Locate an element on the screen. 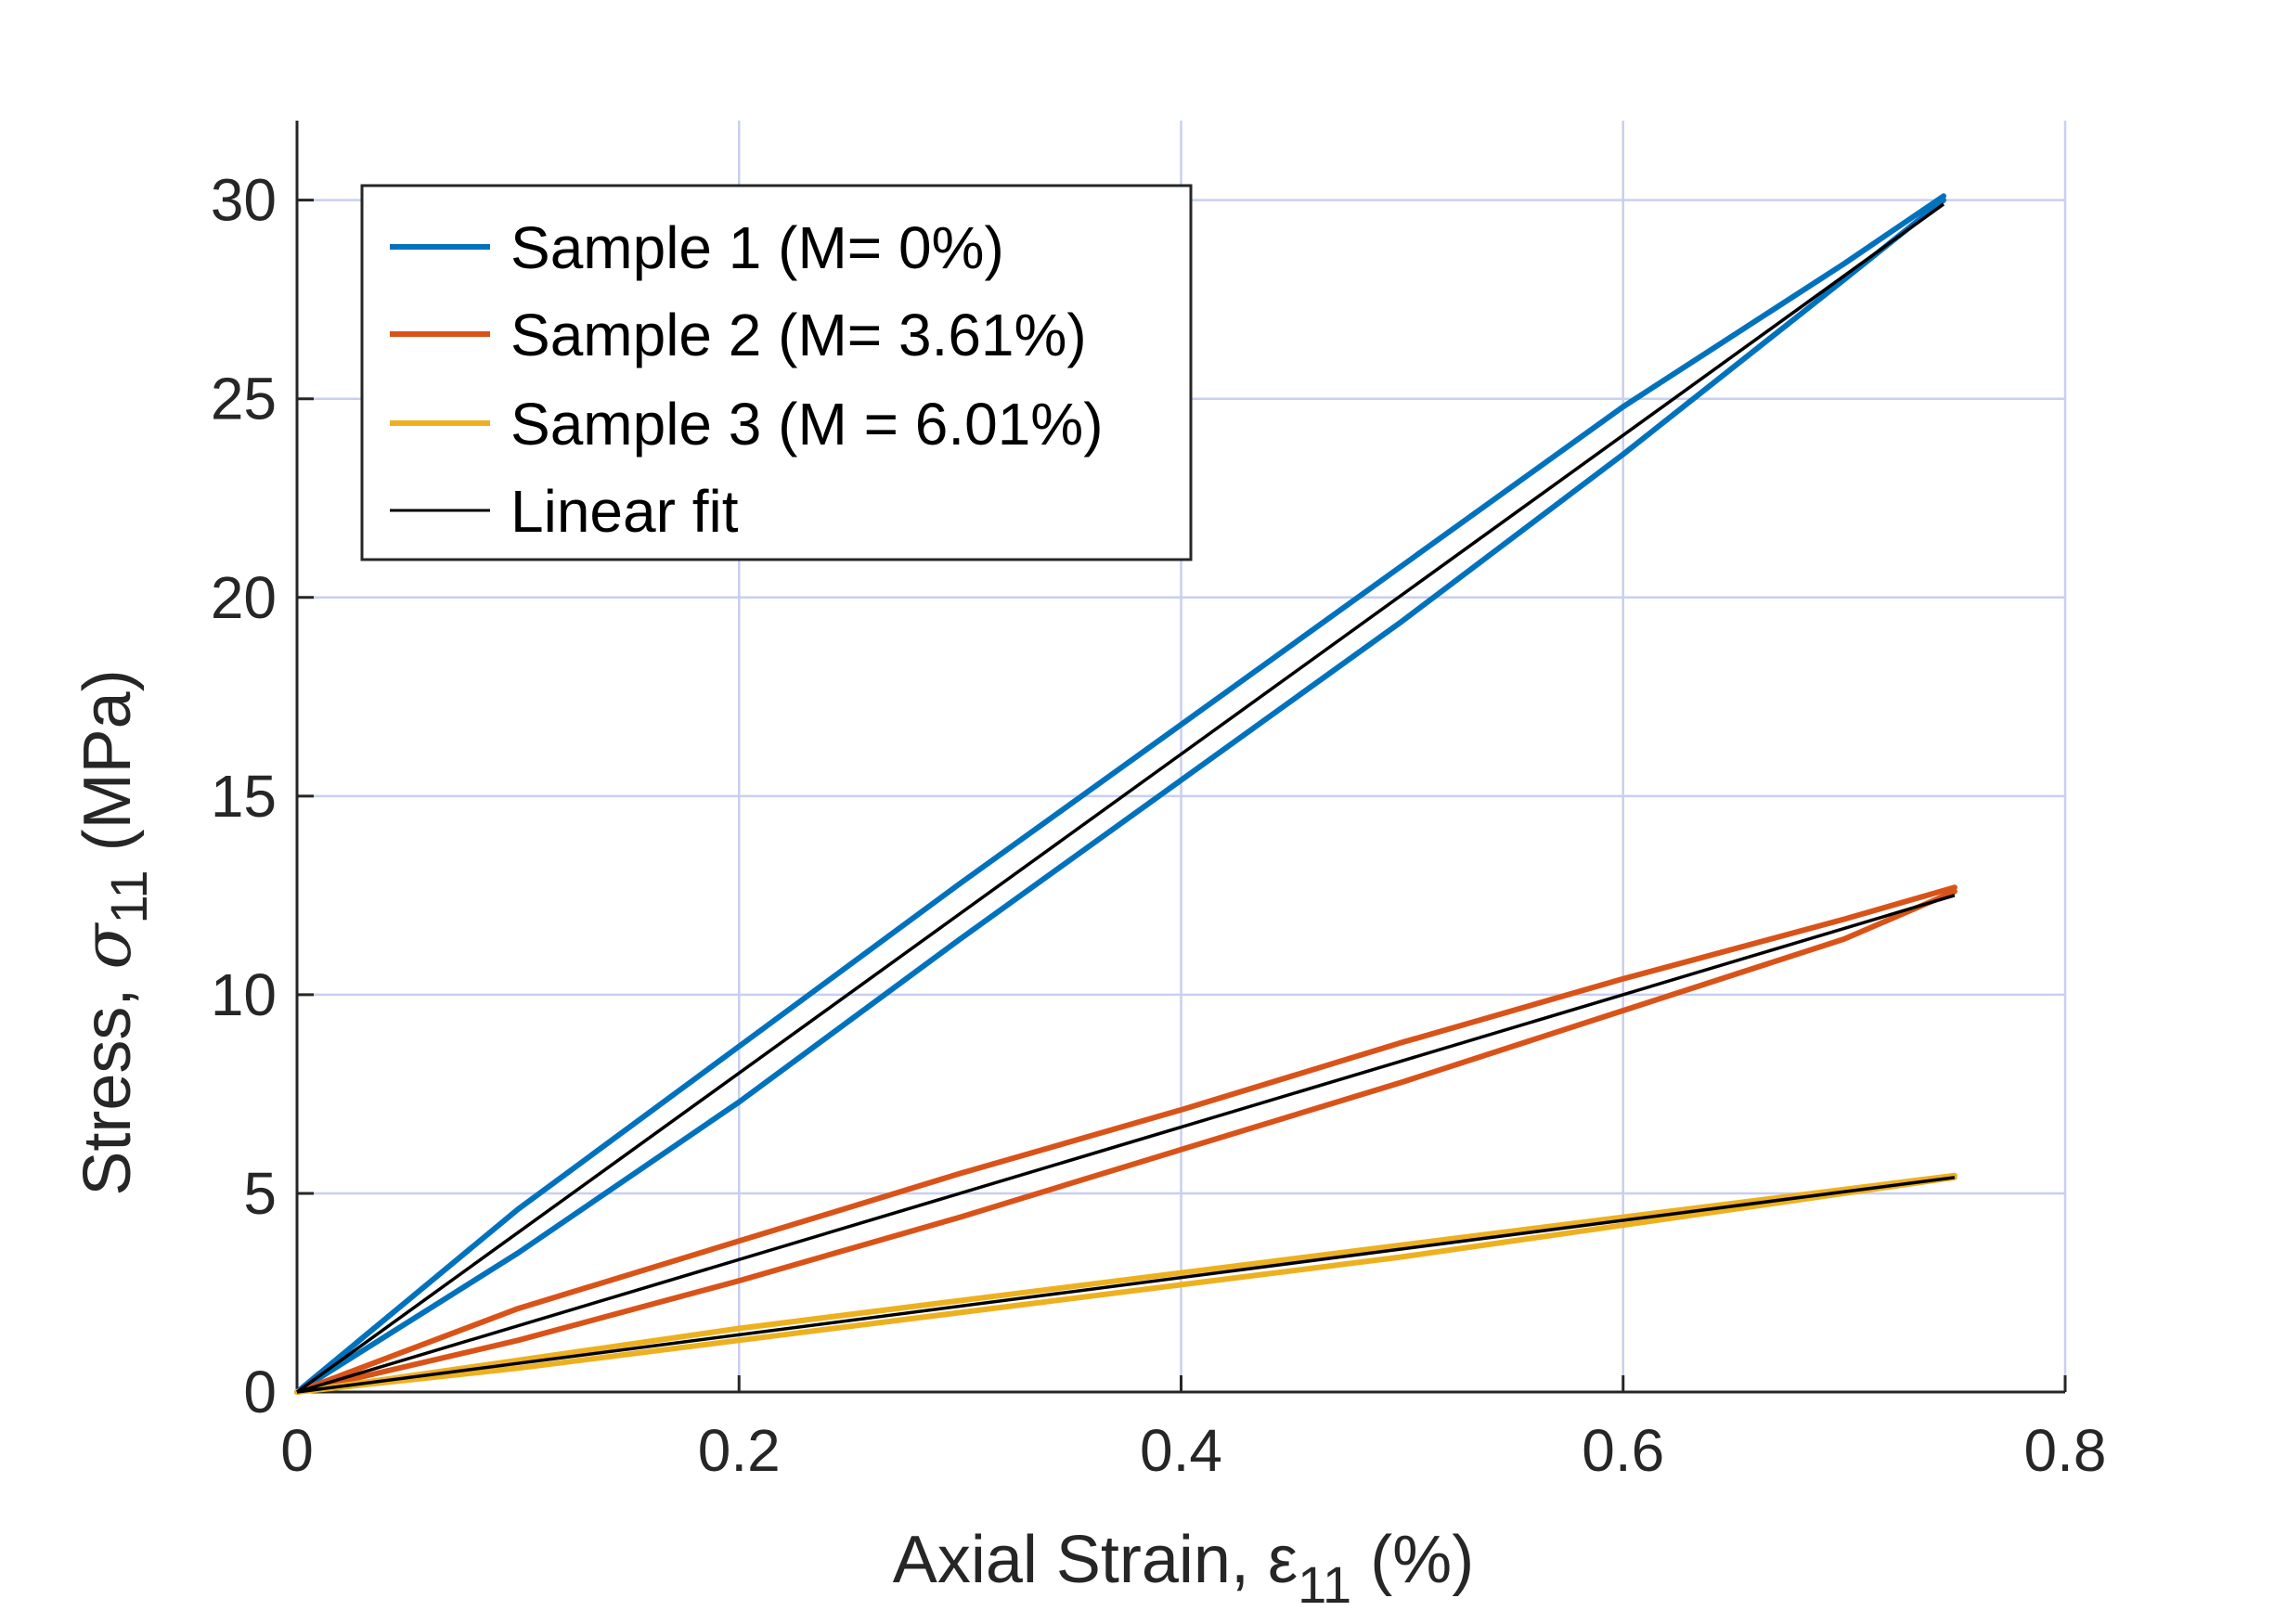  legend-entry-linear-fit: Linear fit is located at coordinates (564, 512).